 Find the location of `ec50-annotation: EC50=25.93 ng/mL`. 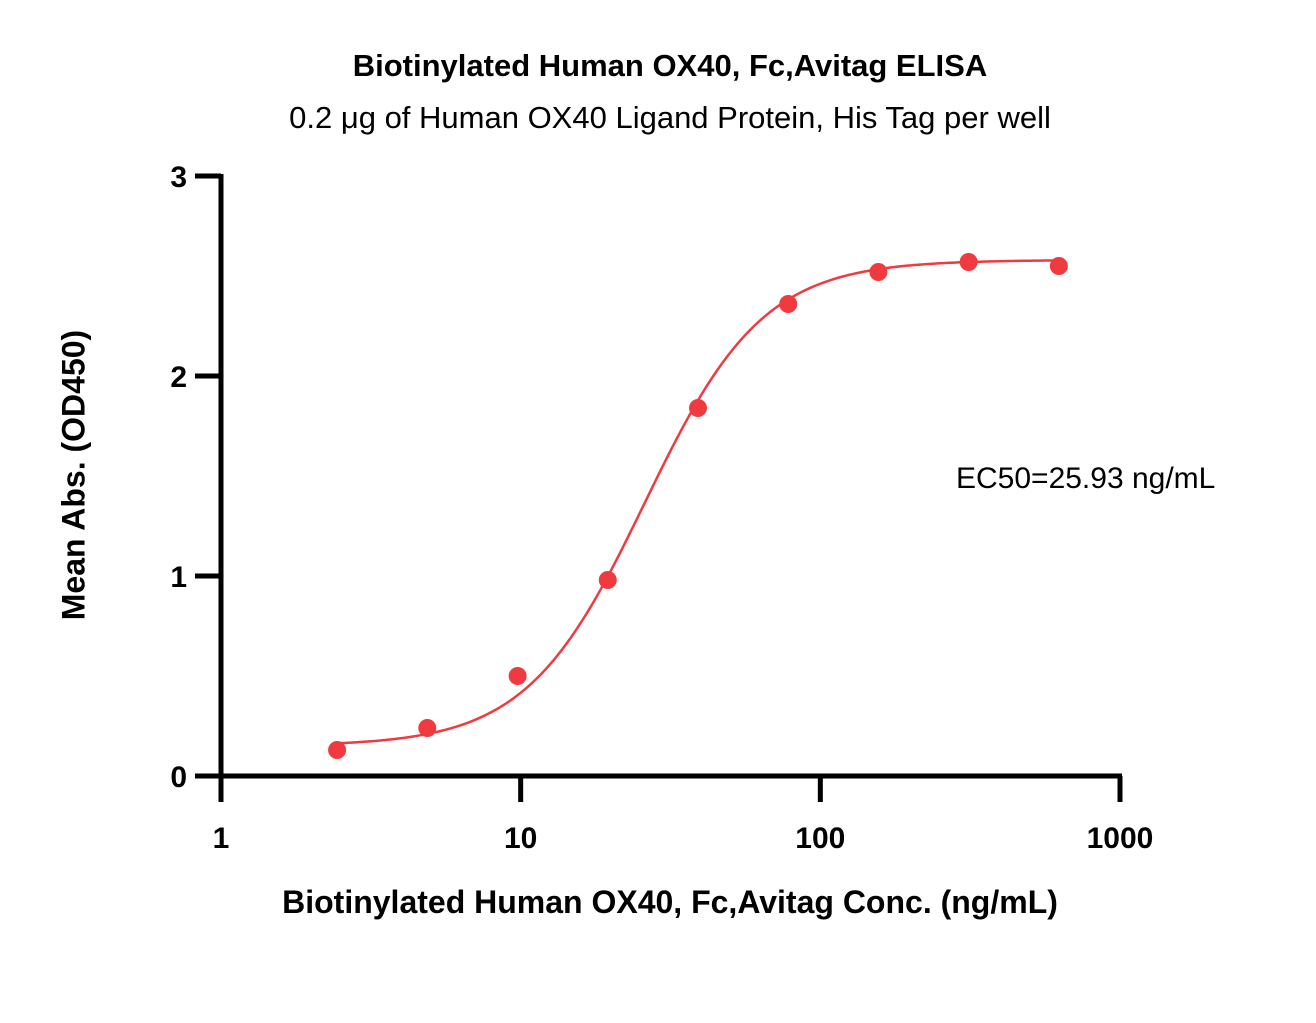

ec50-annotation: EC50=25.93 ng/mL is located at coordinates (1086, 478).